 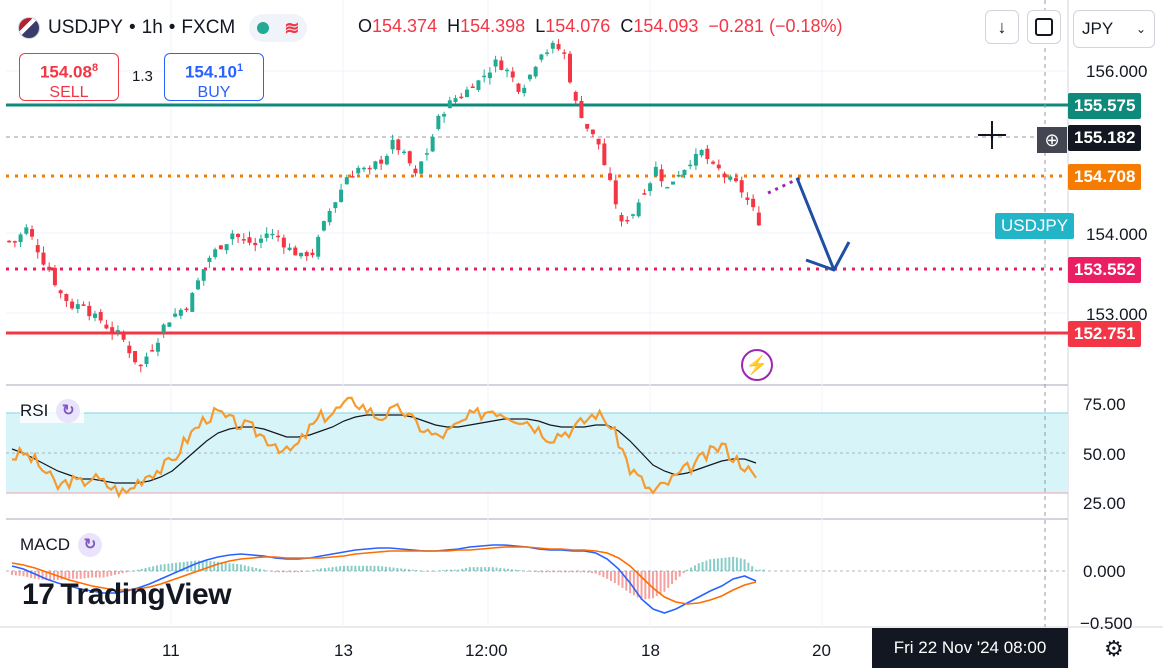 What do you see at coordinates (85, 27) in the screenshot?
I see `symbol-name: USDJPY` at bounding box center [85, 27].